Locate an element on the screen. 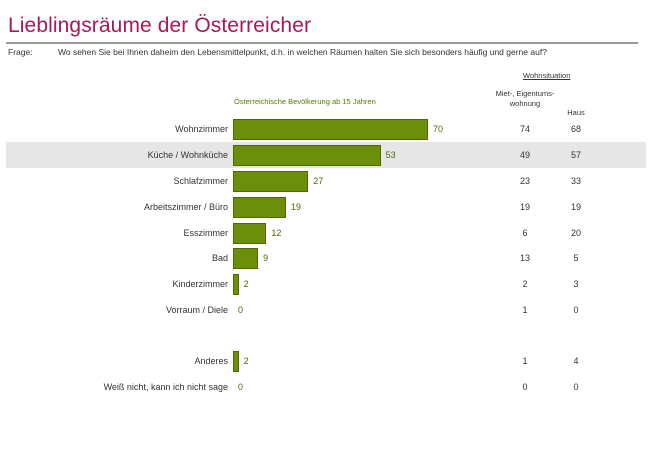 The image size is (650, 450). haus-value: 68 is located at coordinates (575, 129).